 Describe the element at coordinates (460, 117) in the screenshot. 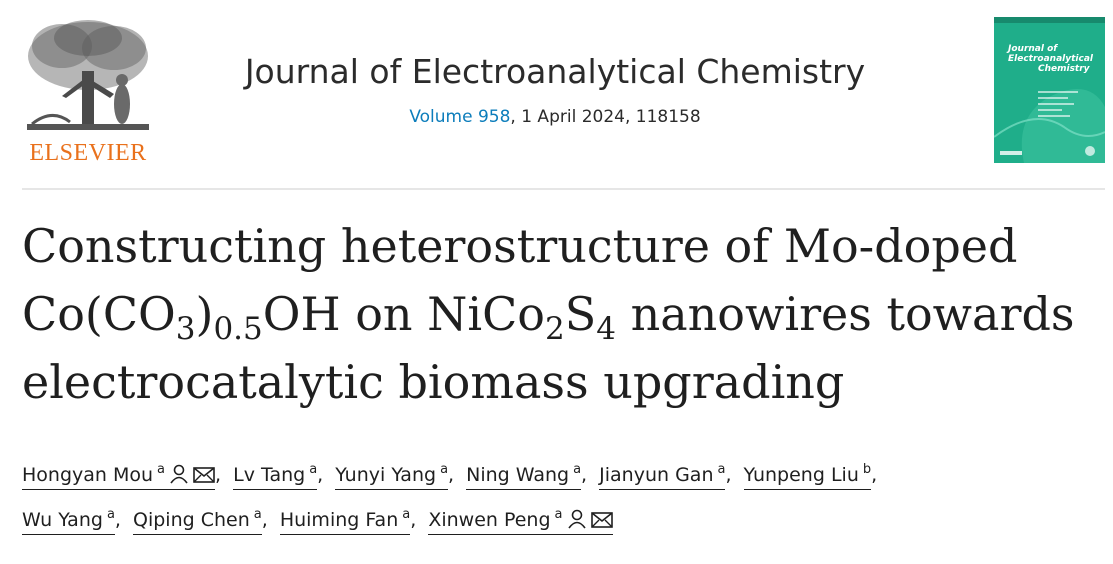

I see `volume-link: Volume 958` at that location.